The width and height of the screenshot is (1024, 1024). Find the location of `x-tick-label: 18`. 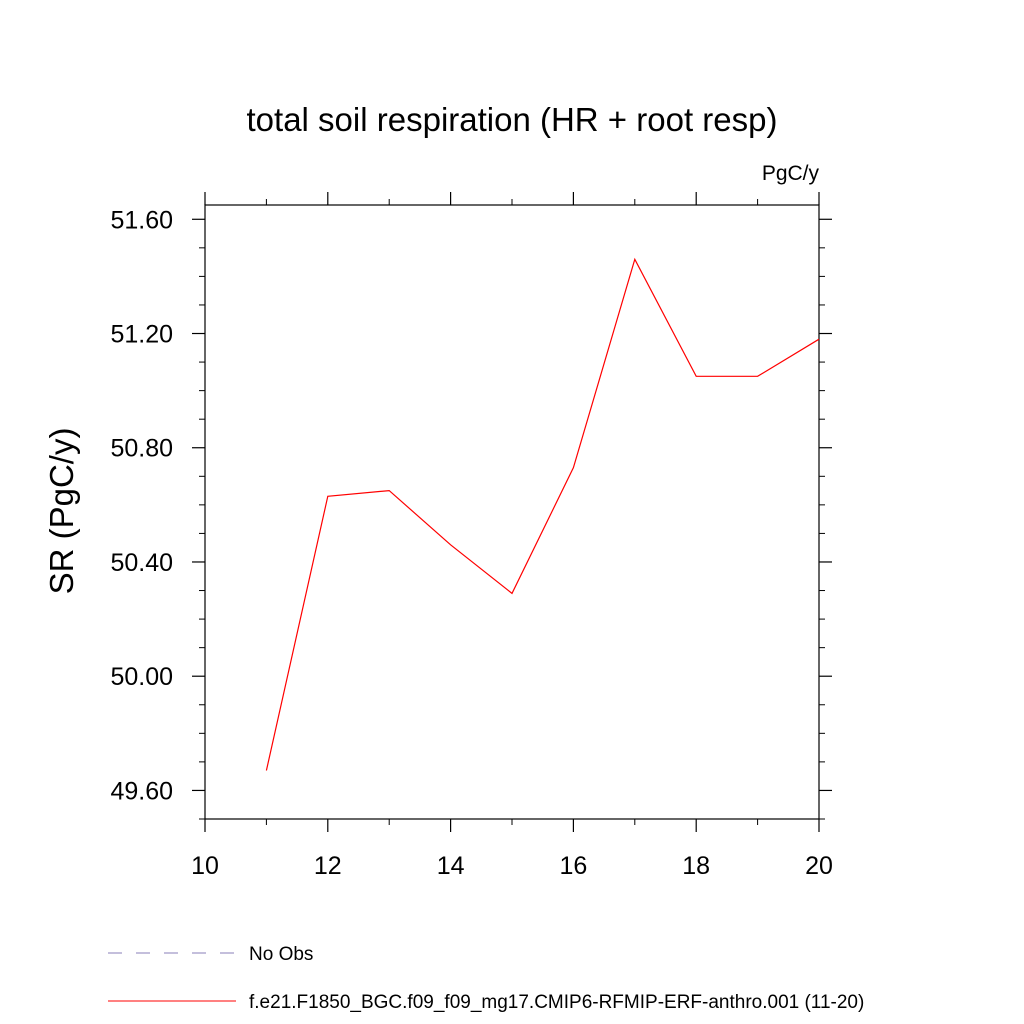

x-tick-label: 18 is located at coordinates (696, 866).